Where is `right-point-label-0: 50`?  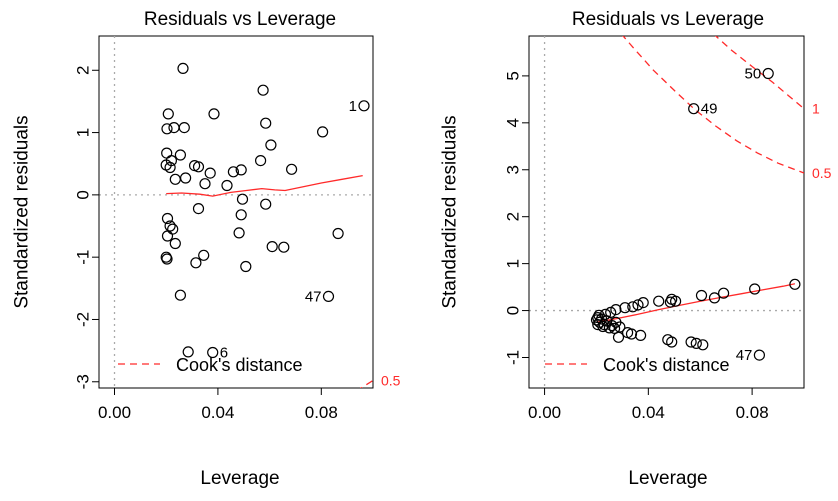 right-point-label-0: 50 is located at coordinates (753, 74).